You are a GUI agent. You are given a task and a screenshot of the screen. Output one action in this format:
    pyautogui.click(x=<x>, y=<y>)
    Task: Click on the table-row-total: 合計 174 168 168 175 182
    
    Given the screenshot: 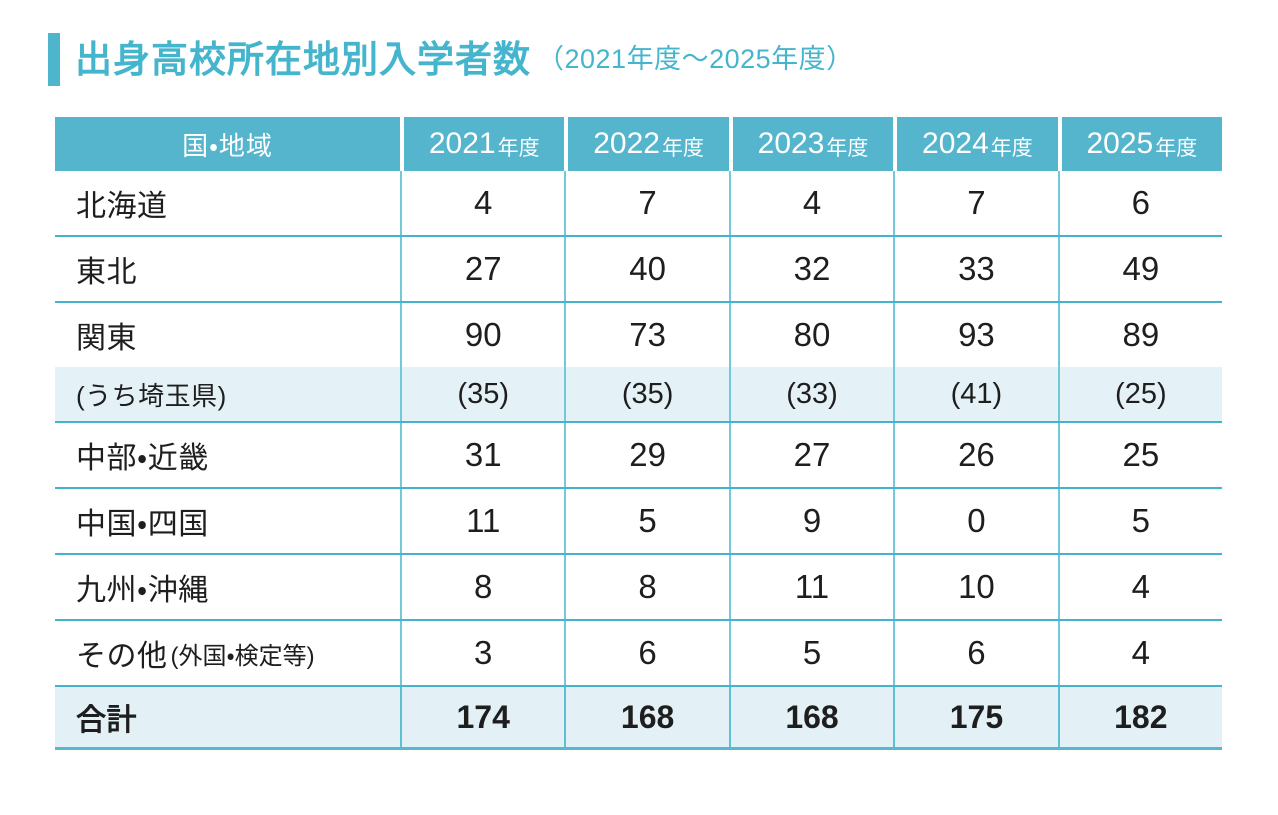 What is the action you would take?
    pyautogui.click(x=638, y=718)
    